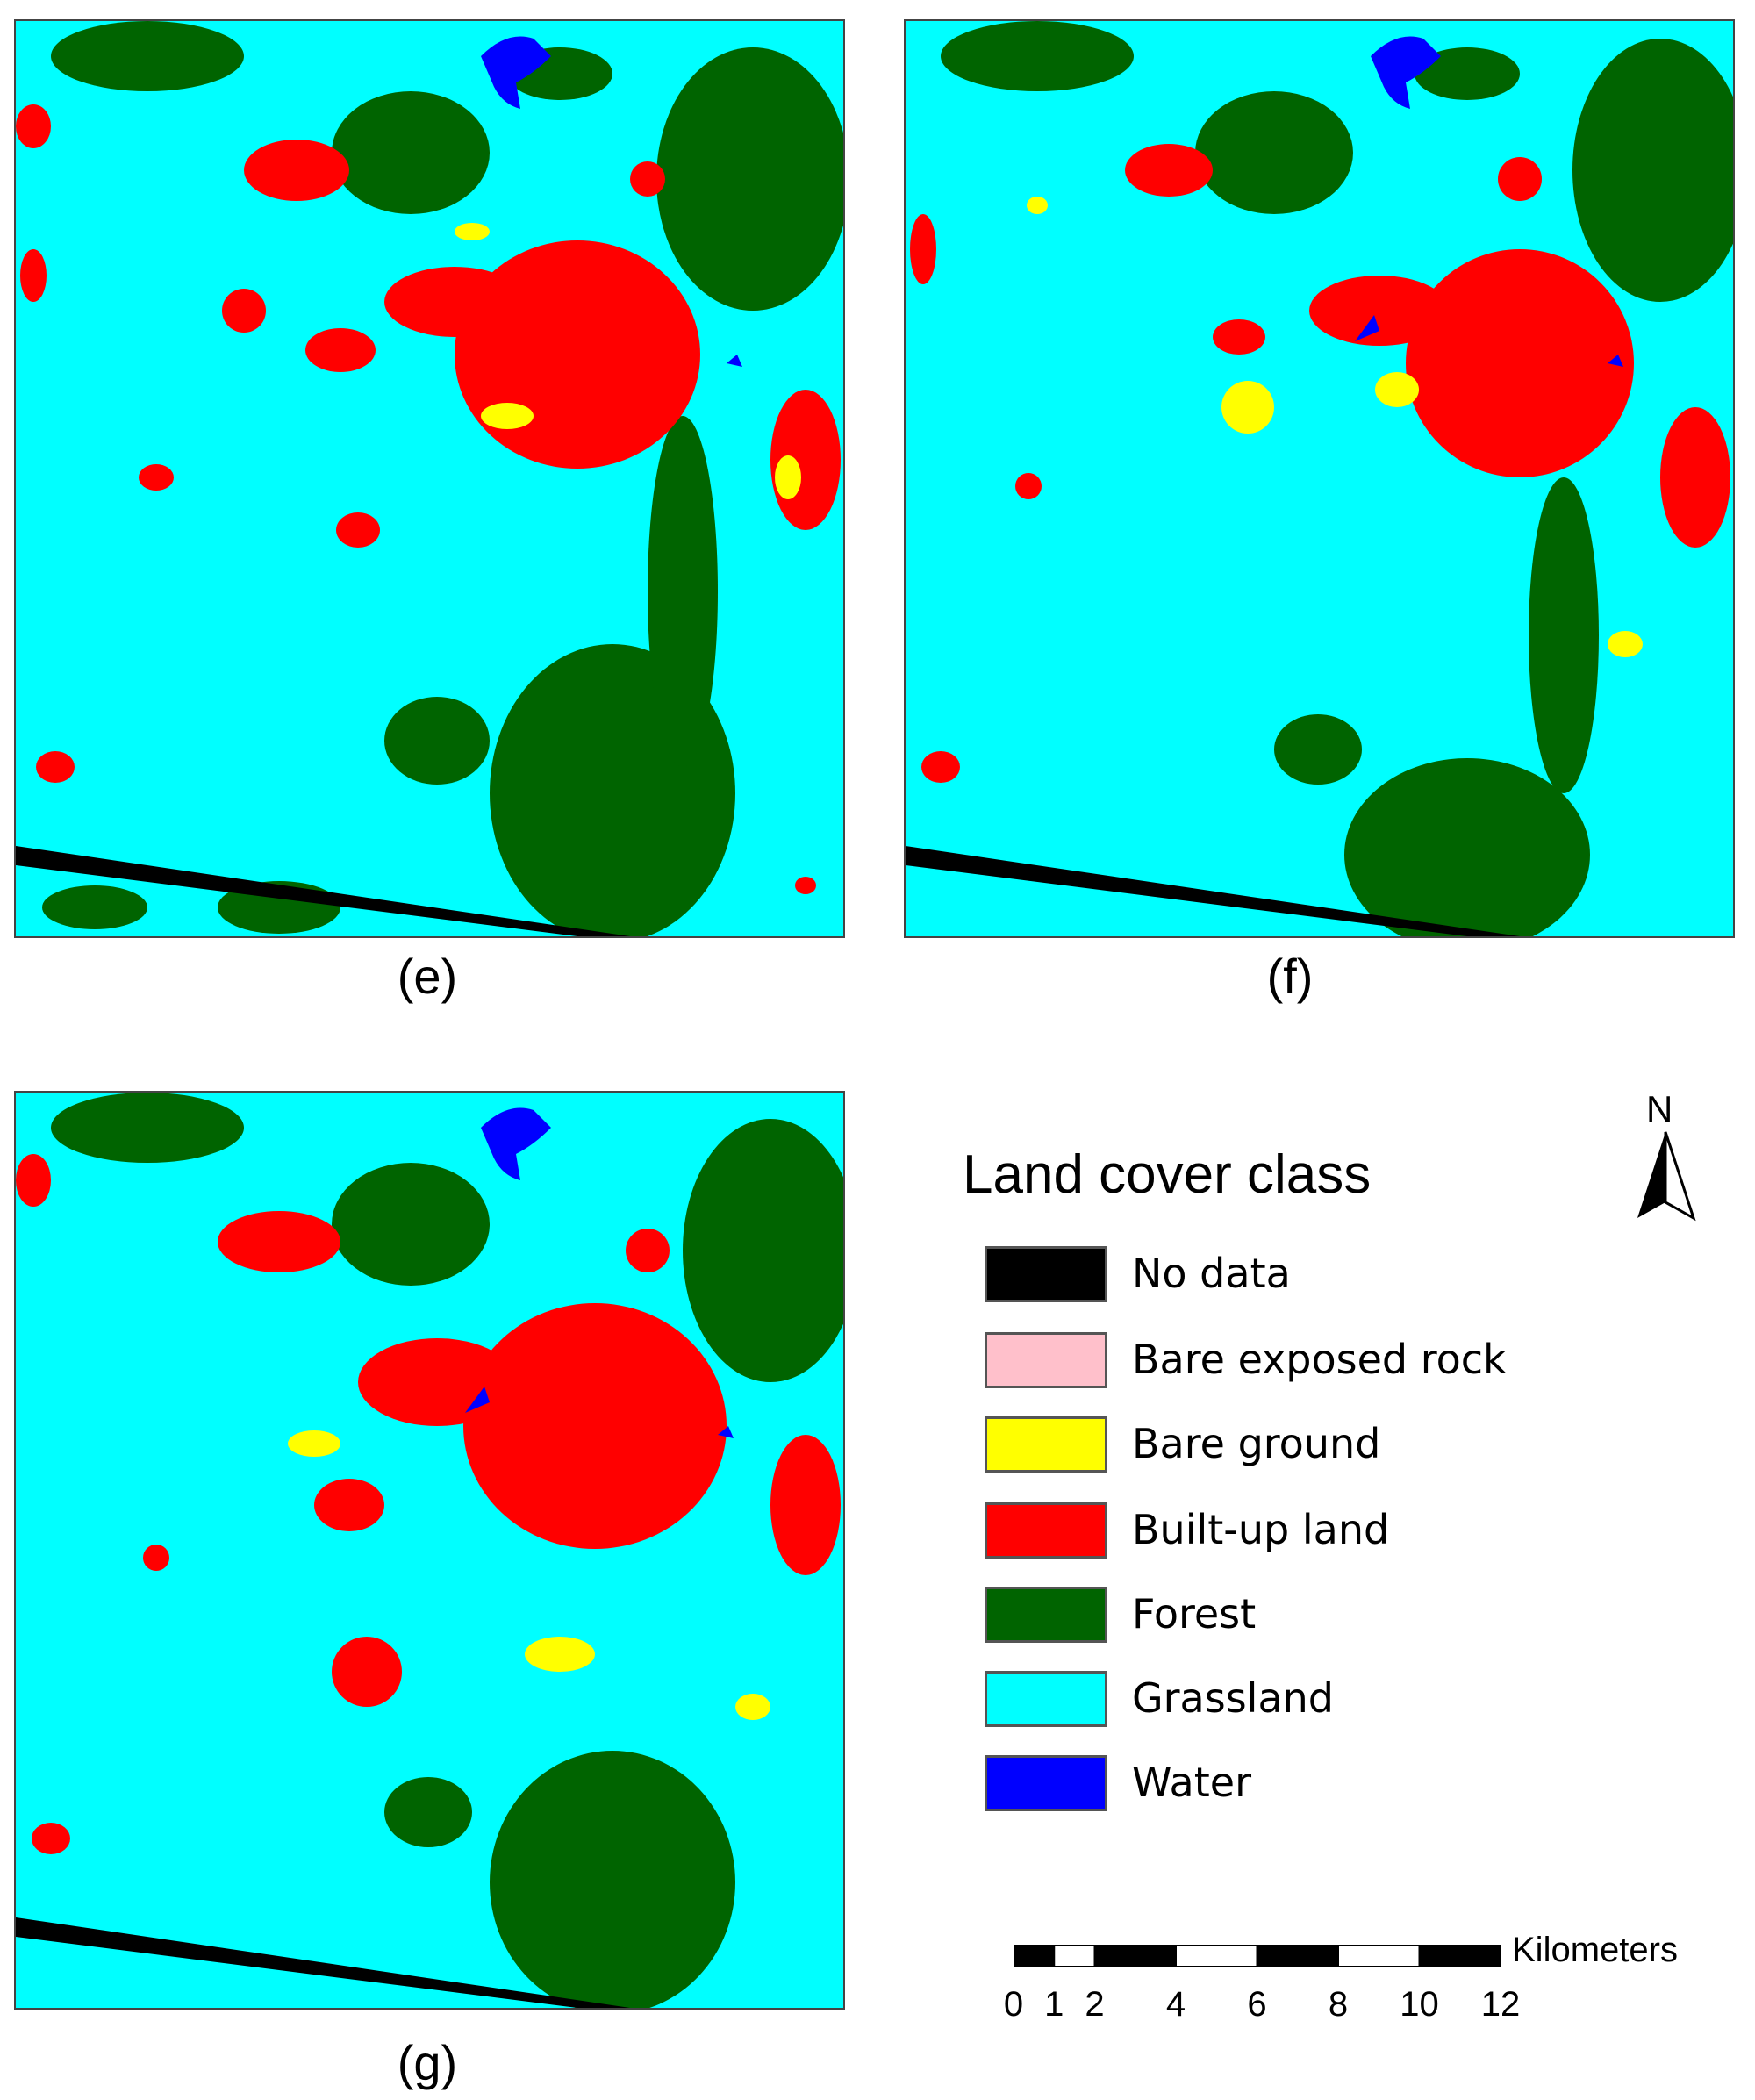 This screenshot has width=1755, height=2100. What do you see at coordinates (1095, 2005) in the screenshot?
I see `scale-tick-label: 2` at bounding box center [1095, 2005].